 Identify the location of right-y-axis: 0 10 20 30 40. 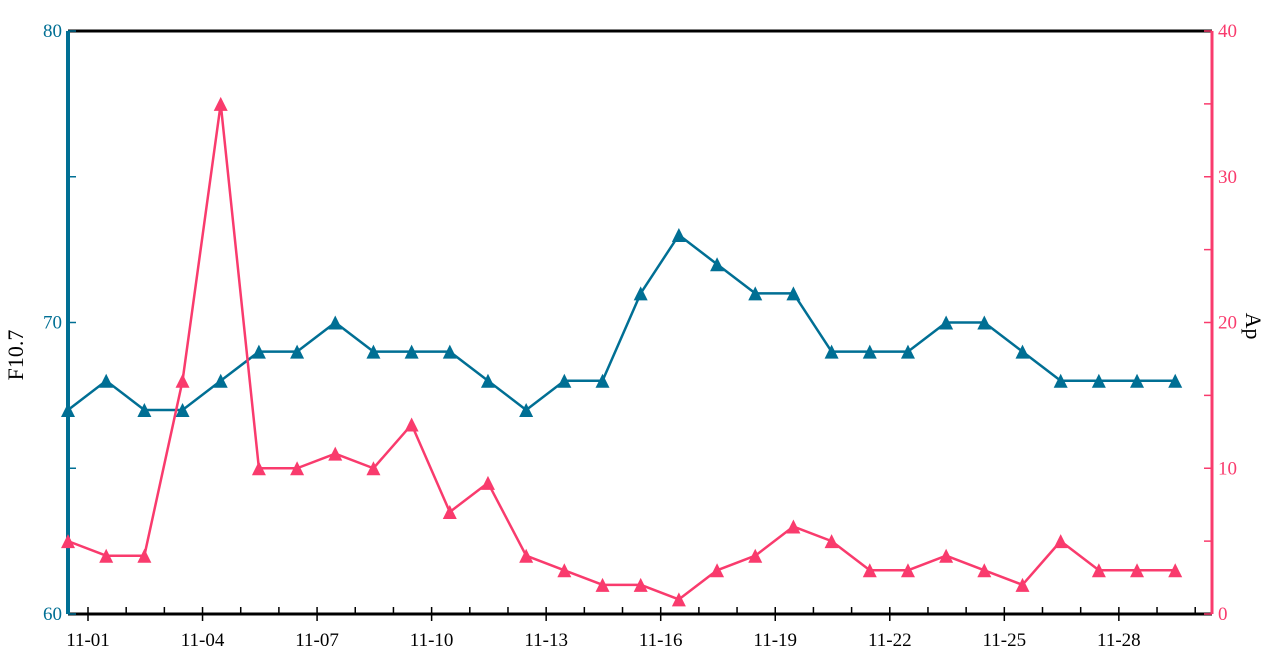
(1220, 323).